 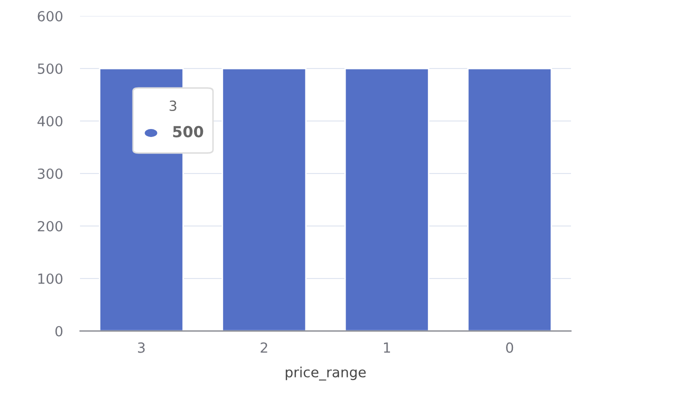 What do you see at coordinates (188, 132) in the screenshot?
I see `annotation: 500` at bounding box center [188, 132].